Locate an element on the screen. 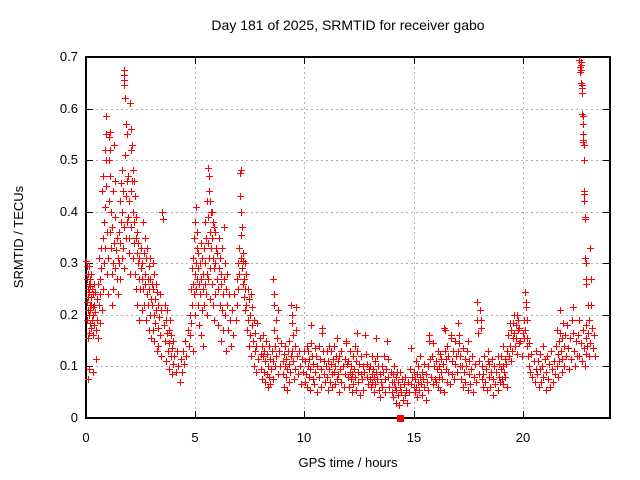  y-tick-label: 0.1 is located at coordinates (68, 365).